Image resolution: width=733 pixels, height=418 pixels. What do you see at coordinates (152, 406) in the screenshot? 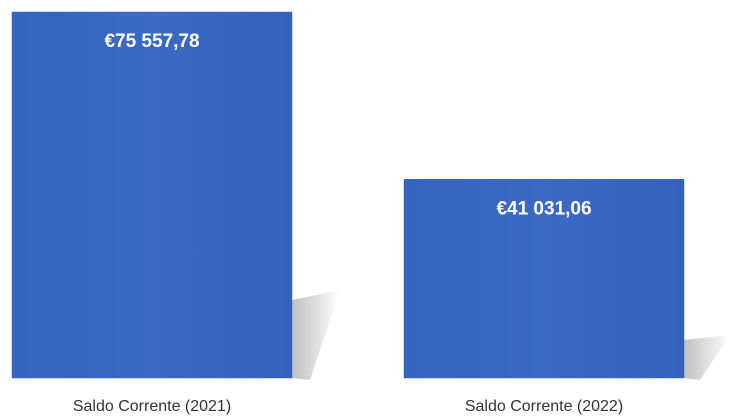
I see `x-tick-label: Saldo Corrente (2021)` at bounding box center [152, 406].